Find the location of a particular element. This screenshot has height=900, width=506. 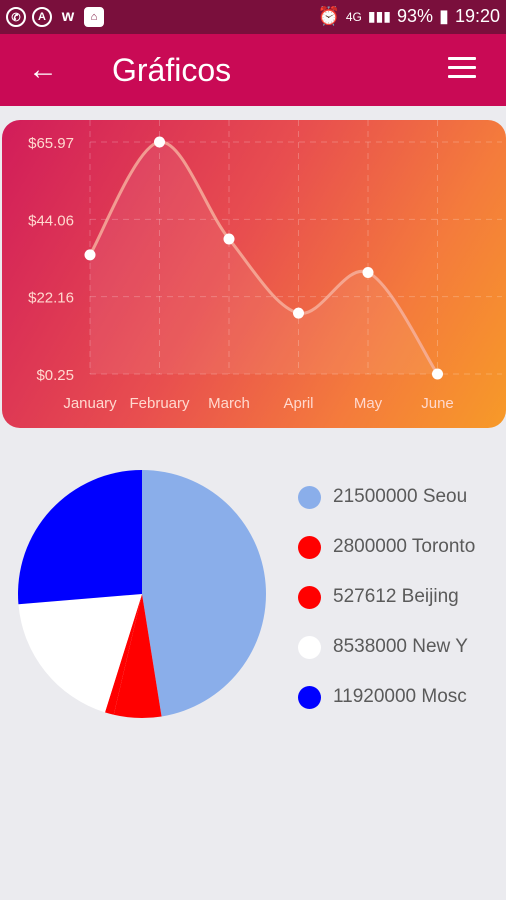

x-tick-label: May is located at coordinates (368, 403).